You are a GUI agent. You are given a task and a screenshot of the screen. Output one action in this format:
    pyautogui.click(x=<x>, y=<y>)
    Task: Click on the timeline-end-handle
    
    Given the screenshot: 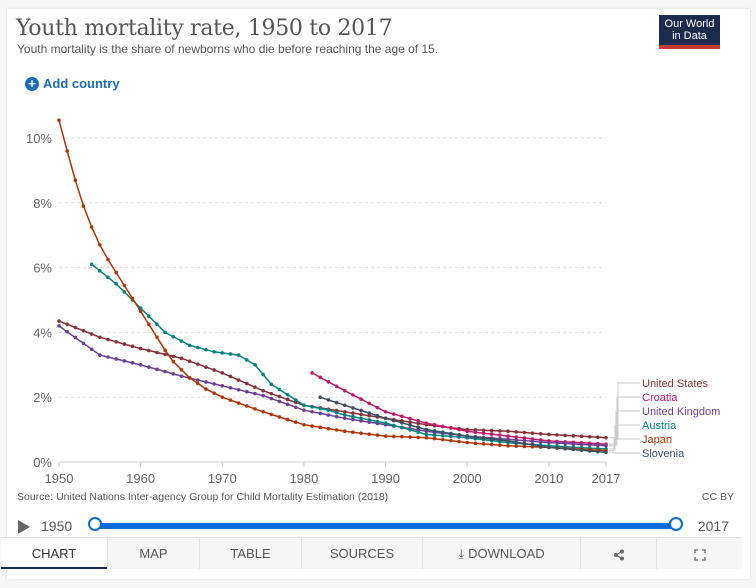 What is the action you would take?
    pyautogui.click(x=676, y=524)
    